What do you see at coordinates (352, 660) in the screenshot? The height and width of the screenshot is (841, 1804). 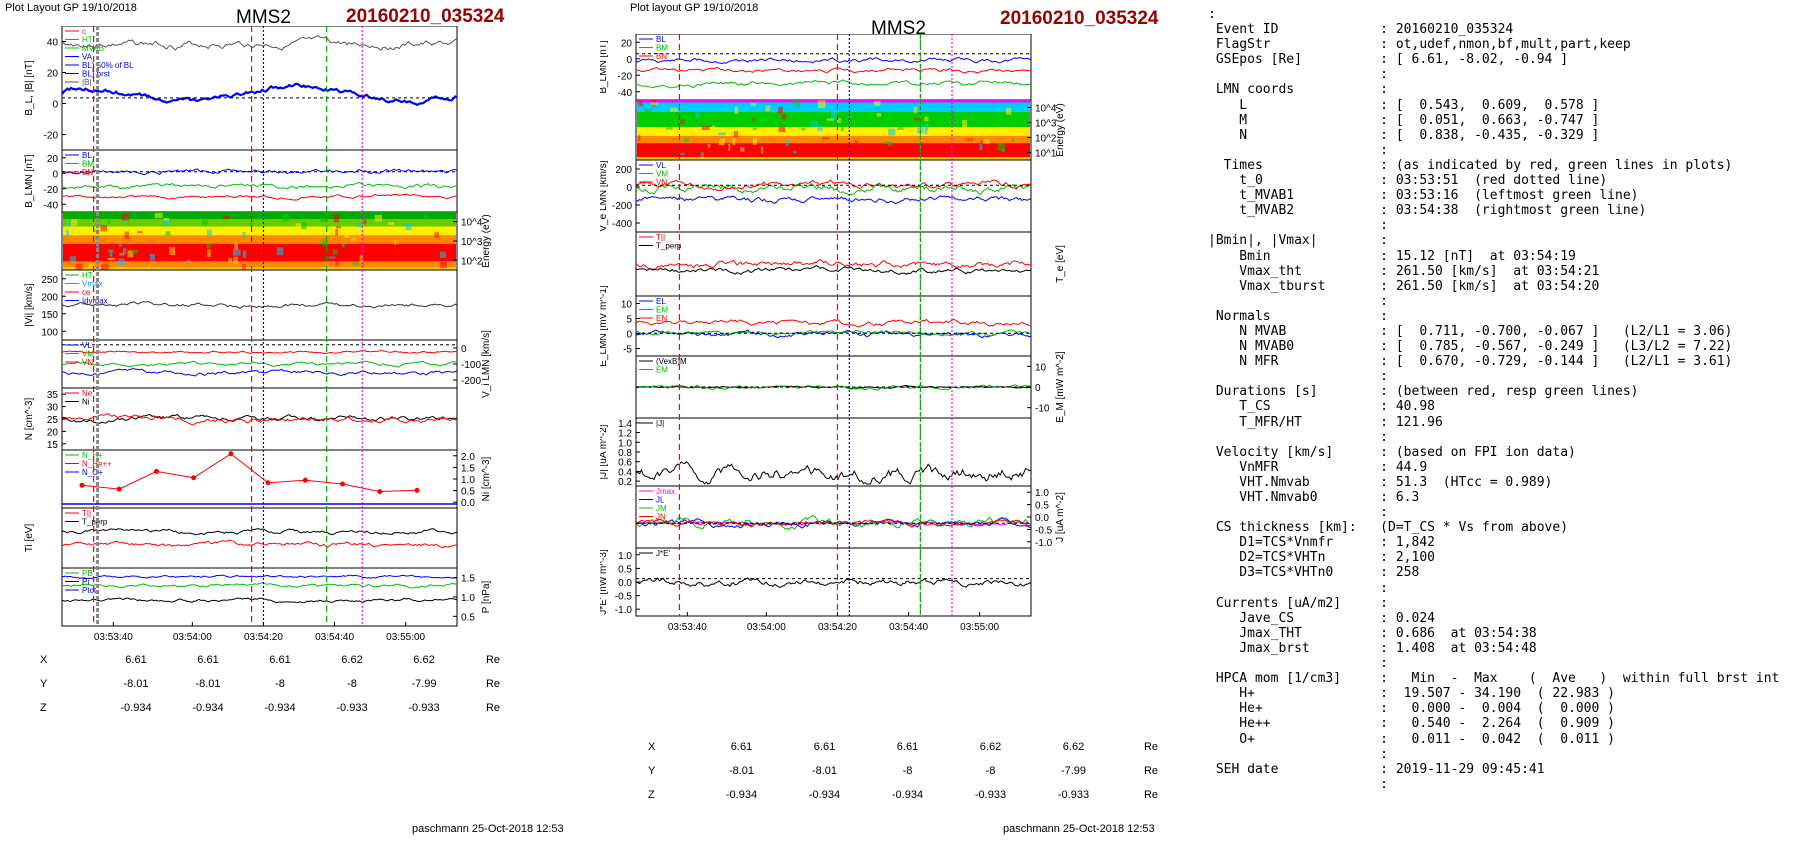 I see `coord-value: 6.62` at bounding box center [352, 660].